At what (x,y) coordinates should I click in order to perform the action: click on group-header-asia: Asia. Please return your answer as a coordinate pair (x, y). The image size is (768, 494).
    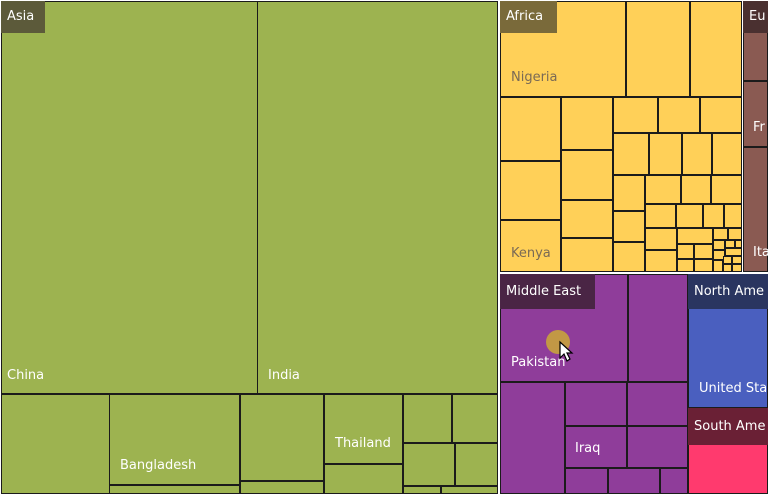
    Looking at the image, I should click on (23, 17).